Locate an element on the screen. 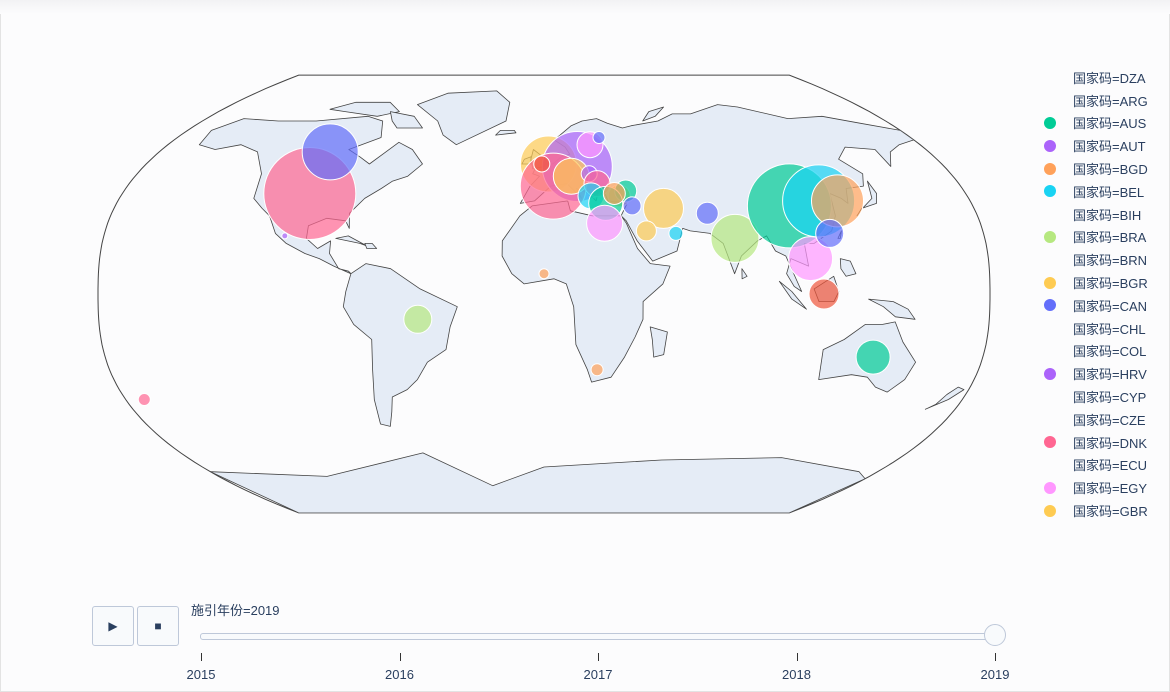 Image resolution: width=1170 pixels, height=692 pixels. legend-item: 国家码=BRA is located at coordinates (1105, 237).